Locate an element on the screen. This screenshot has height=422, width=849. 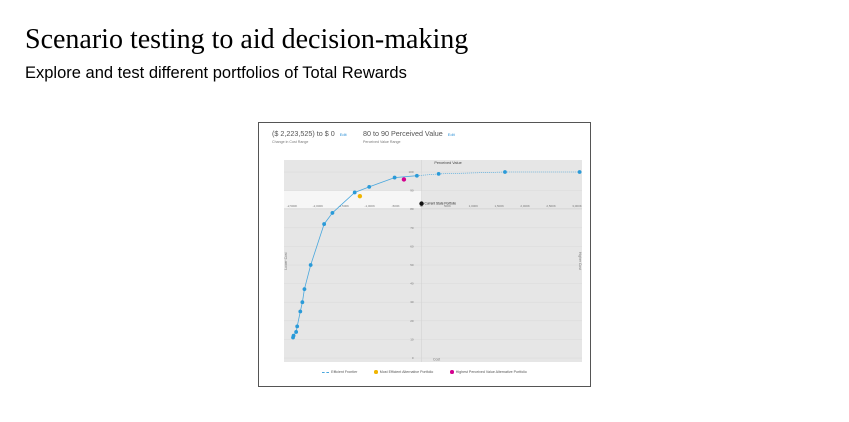
value-range-edit-link: Edit is located at coordinates (451, 134).